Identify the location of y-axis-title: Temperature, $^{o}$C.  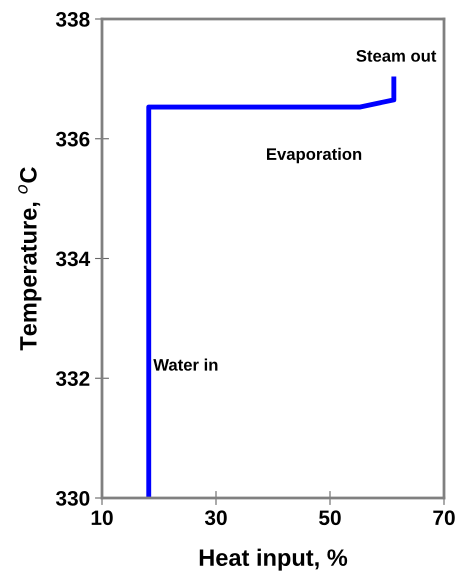
(30, 258).